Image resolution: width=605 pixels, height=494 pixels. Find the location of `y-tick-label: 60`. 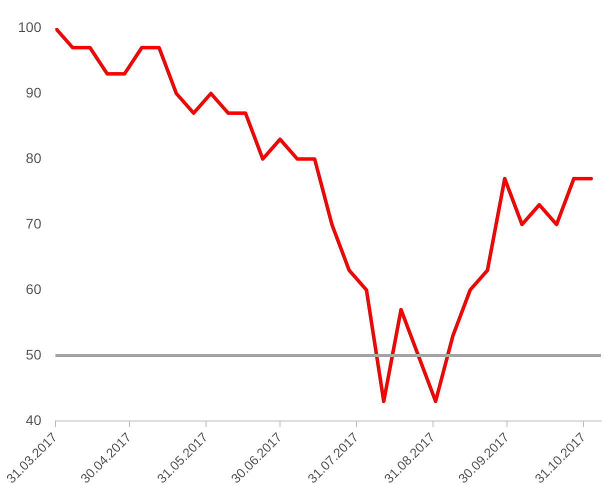

y-tick-label: 60 is located at coordinates (34, 288).